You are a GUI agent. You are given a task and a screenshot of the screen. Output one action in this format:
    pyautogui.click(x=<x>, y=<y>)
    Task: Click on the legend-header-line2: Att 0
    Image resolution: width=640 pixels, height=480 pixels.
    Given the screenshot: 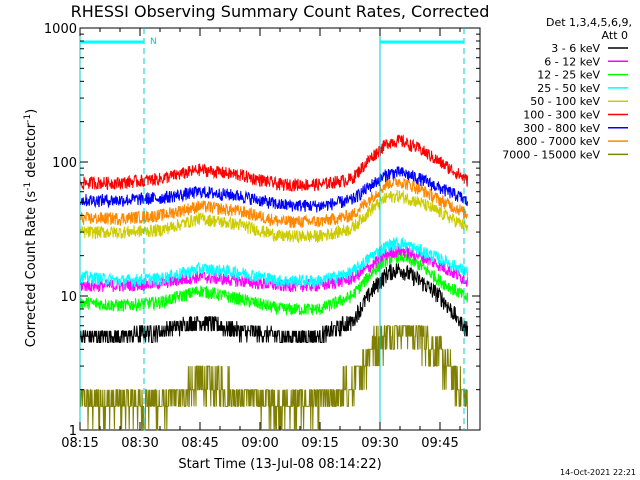 What is the action you would take?
    pyautogui.click(x=615, y=35)
    